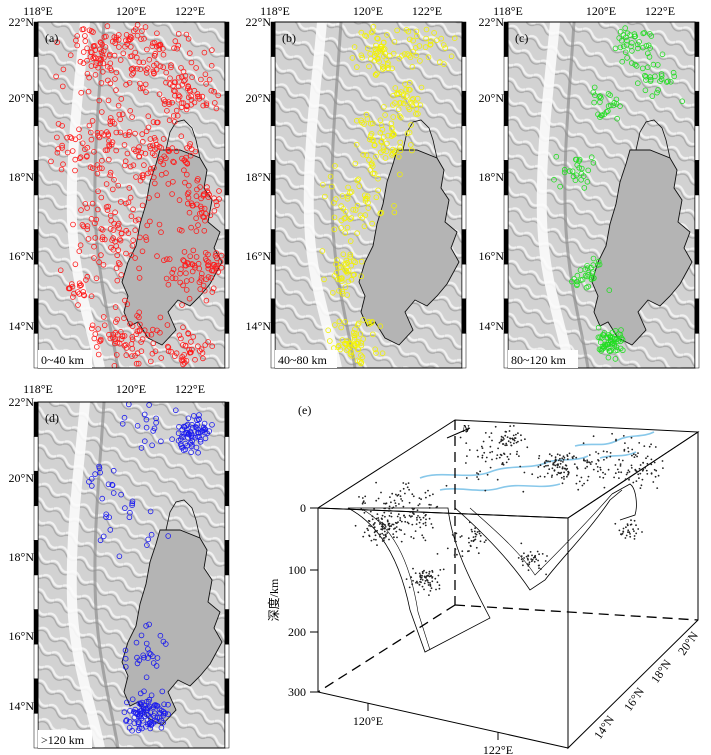 This screenshot has height=755, width=711. Describe the element at coordinates (297, 632) in the screenshot. I see `depth-tick-label: 200` at that location.